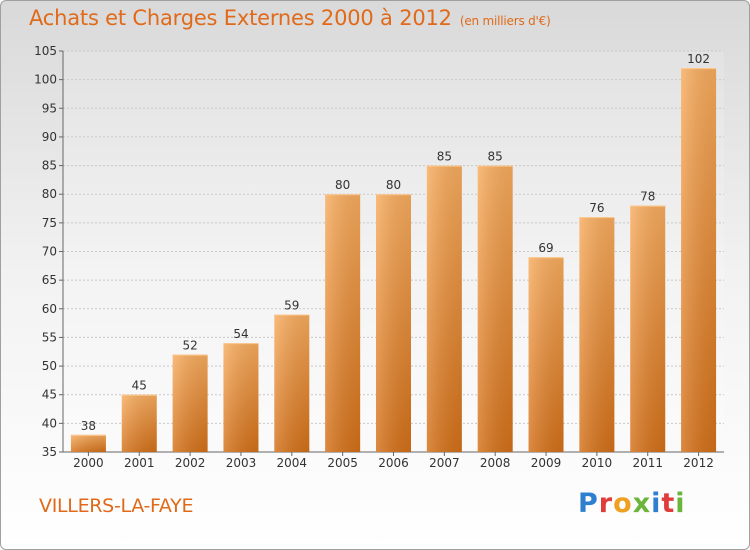 This screenshot has width=750, height=550. Describe the element at coordinates (632, 503) in the screenshot. I see `proxiti-logo: Proxiti` at that location.